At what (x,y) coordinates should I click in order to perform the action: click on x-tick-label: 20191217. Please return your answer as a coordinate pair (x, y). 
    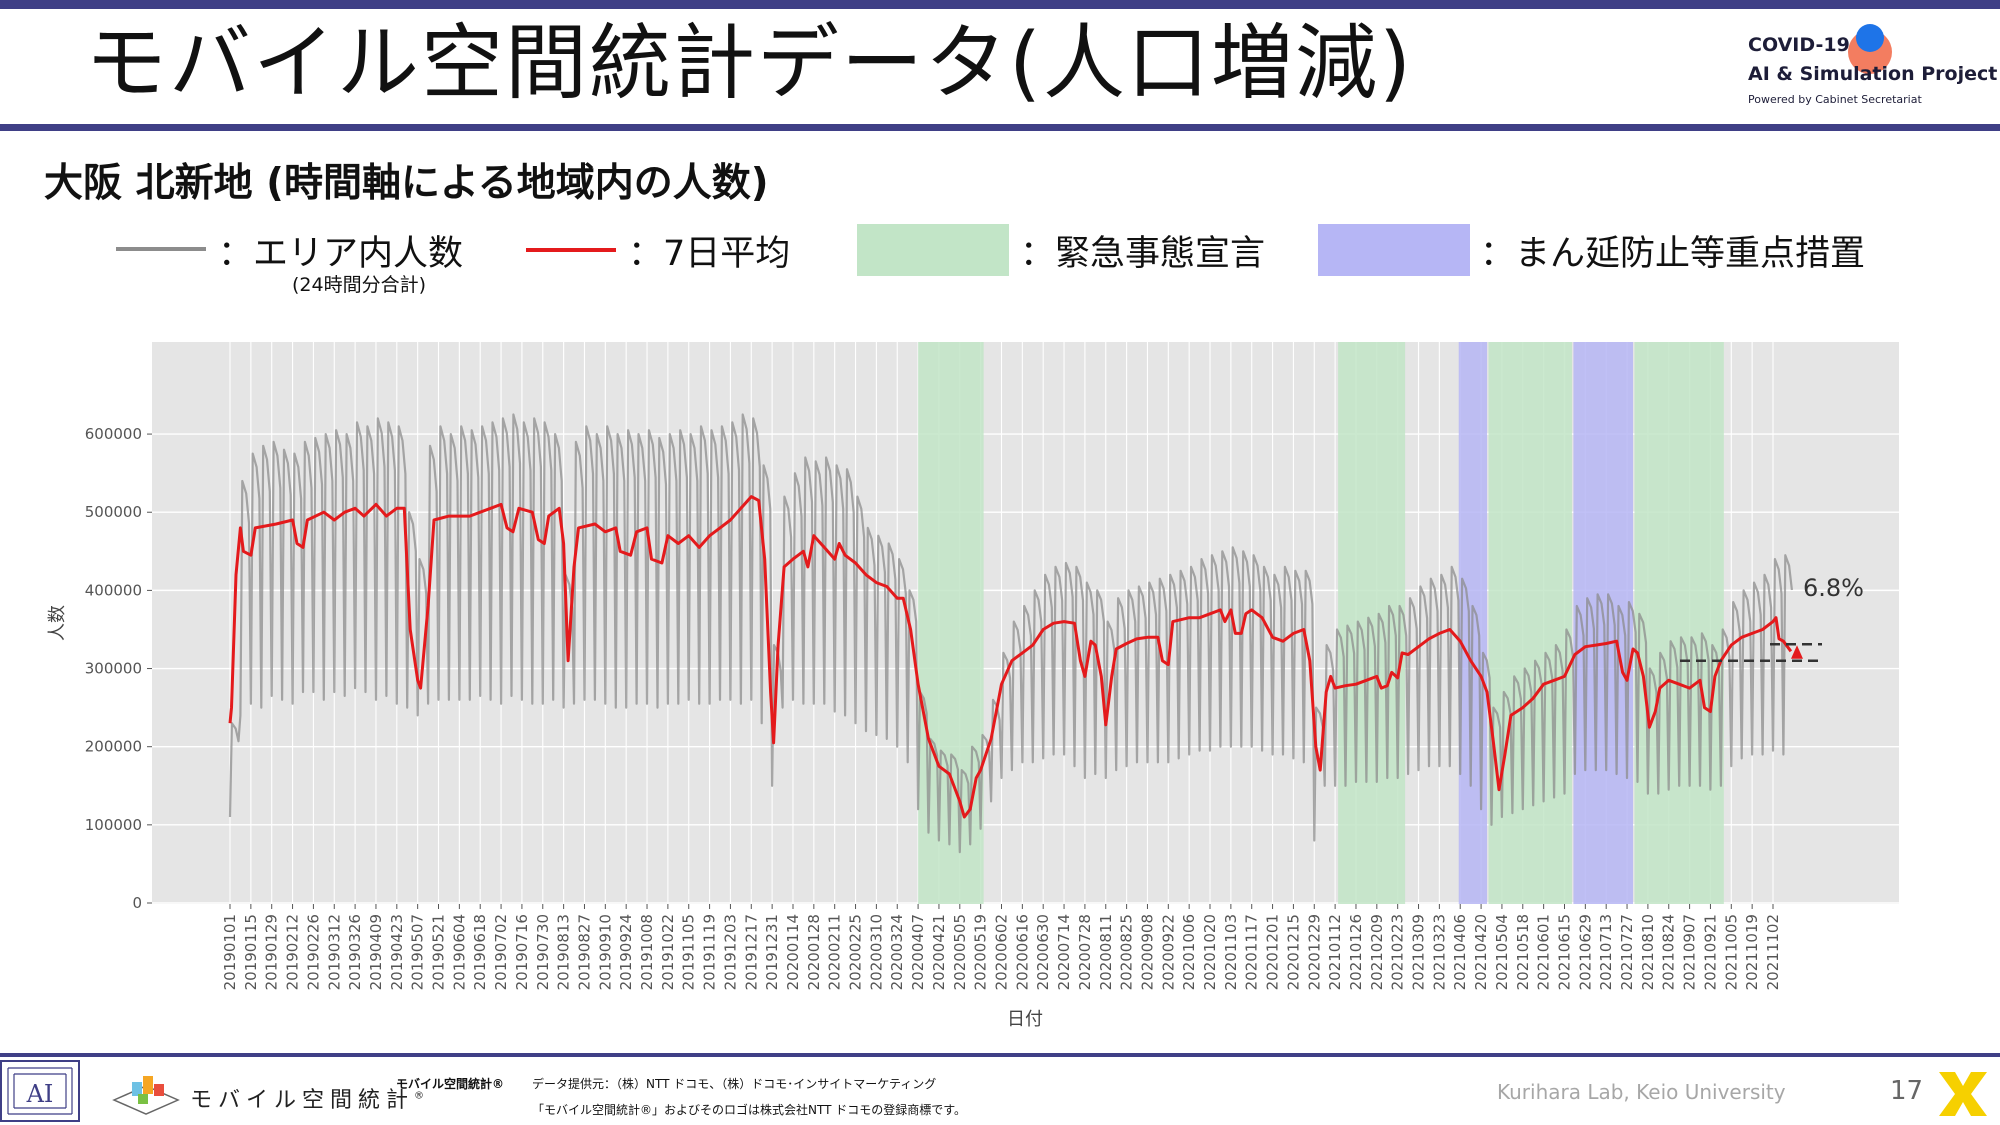
    Looking at the image, I should click on (751, 952).